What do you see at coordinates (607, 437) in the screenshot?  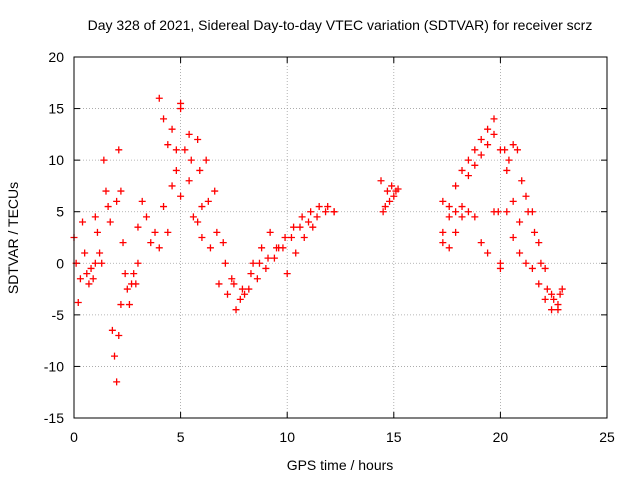 I see `x-tick-label: 25` at bounding box center [607, 437].